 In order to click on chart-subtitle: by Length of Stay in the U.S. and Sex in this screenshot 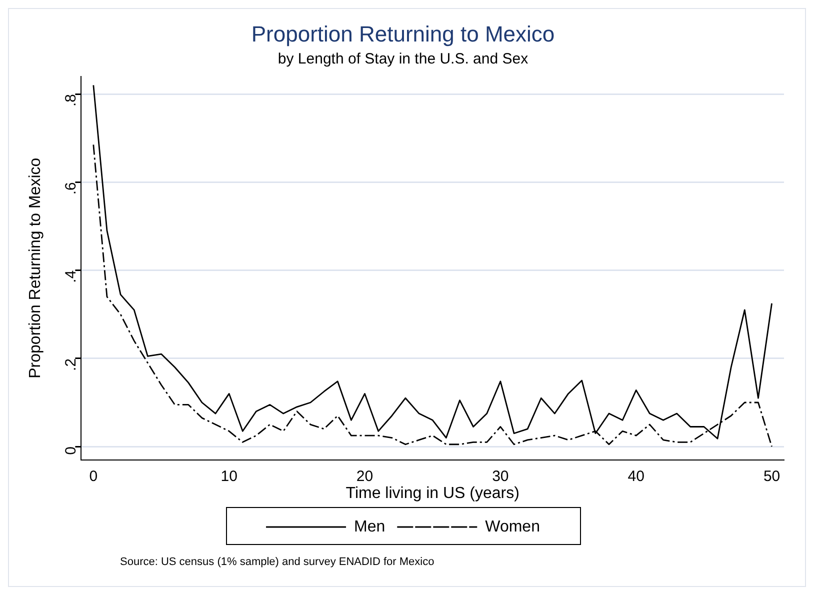, I will do `click(403, 59)`.